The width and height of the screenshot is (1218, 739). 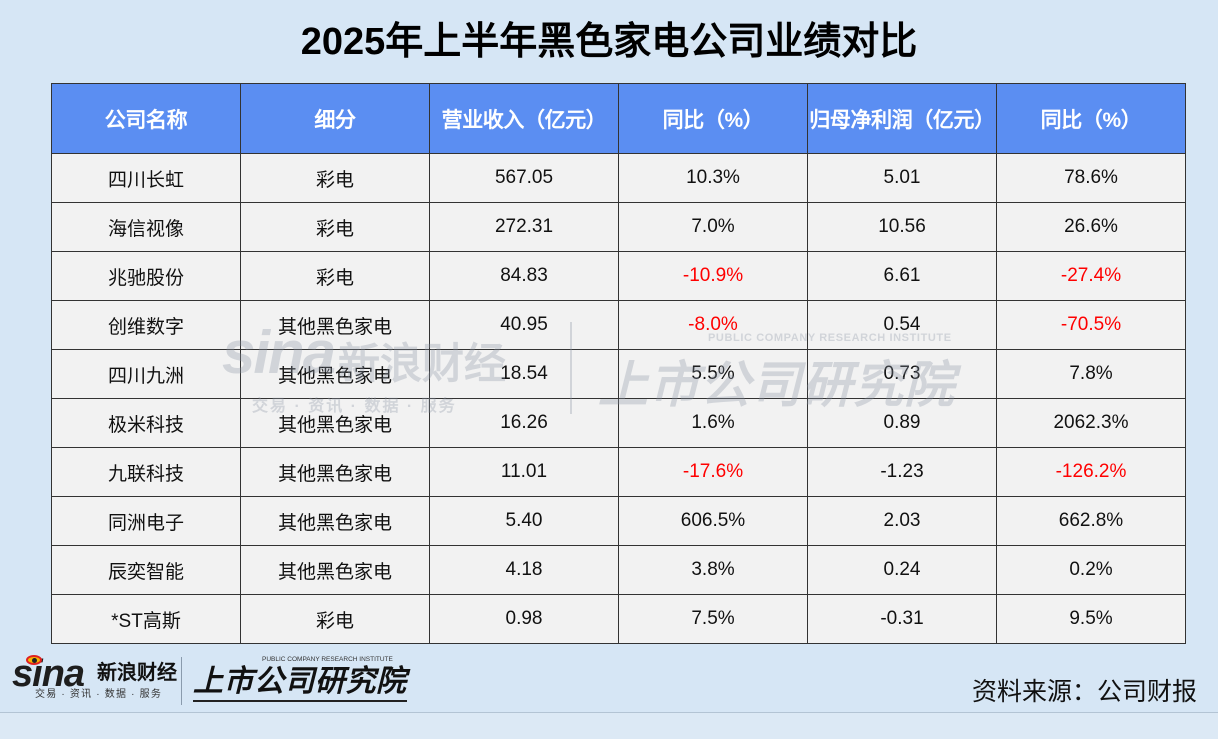 What do you see at coordinates (146, 619) in the screenshot?
I see `cell-company-name: *ST高斯` at bounding box center [146, 619].